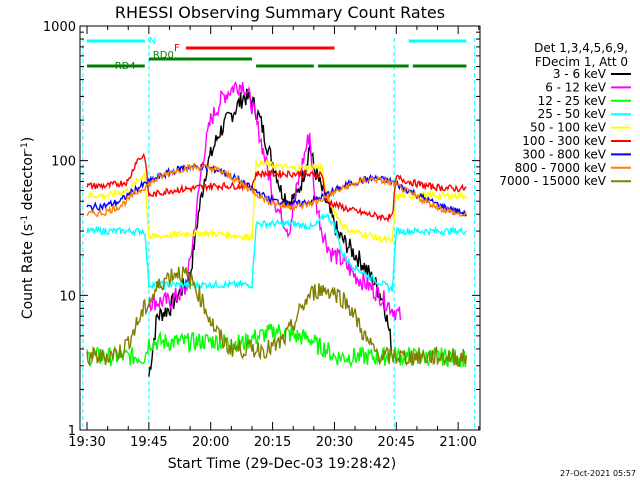  Describe the element at coordinates (177, 48) in the screenshot. I see `flag-label-f: F` at that location.